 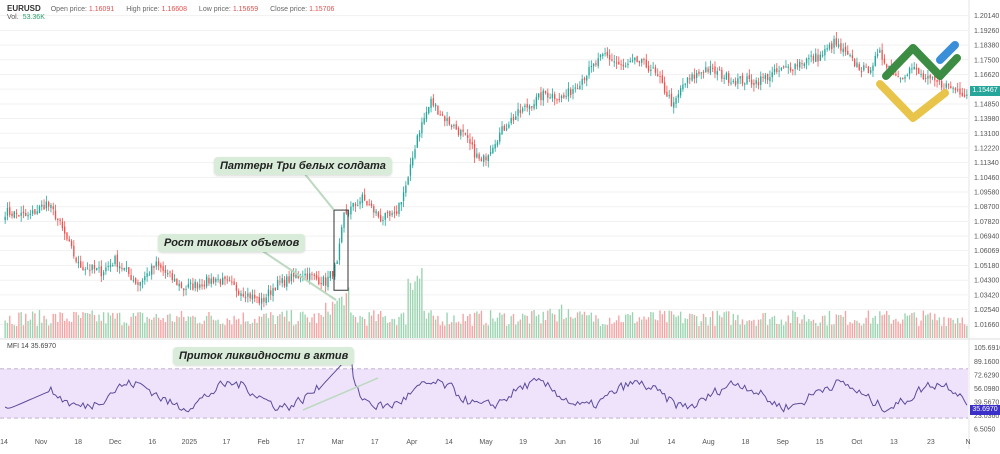 What do you see at coordinates (986, 207) in the screenshot?
I see `price-tick-label: 1.08700` at bounding box center [986, 207].